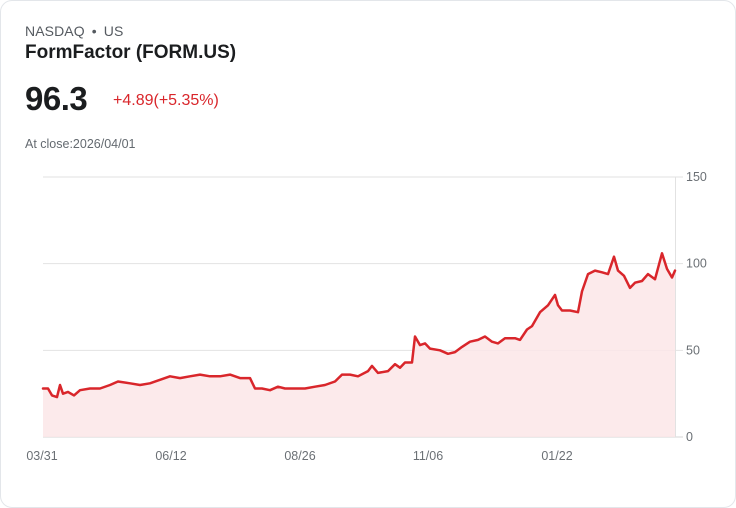 Image resolution: width=736 pixels, height=508 pixels. What do you see at coordinates (556, 456) in the screenshot?
I see `x-tick-label: 01/22` at bounding box center [556, 456].